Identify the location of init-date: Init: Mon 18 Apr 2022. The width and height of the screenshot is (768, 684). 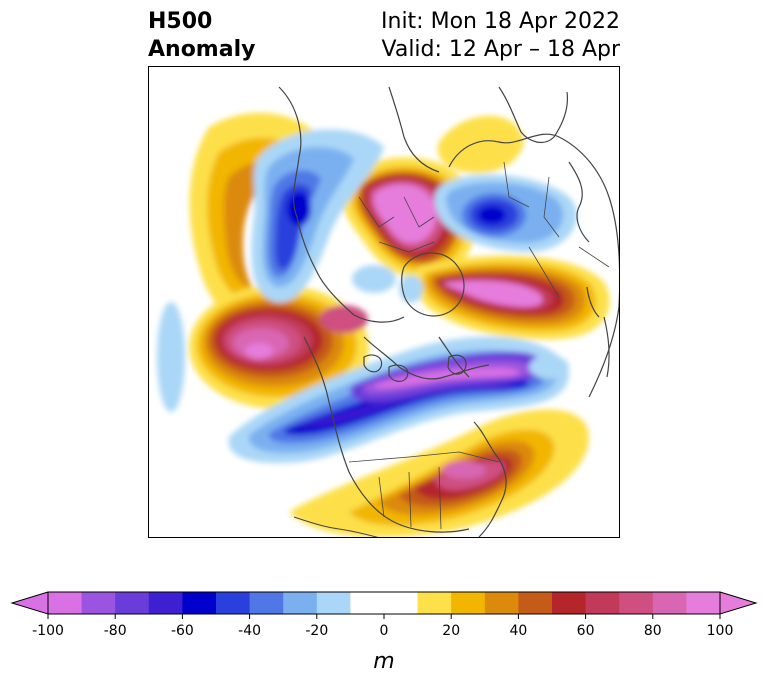
(500, 21).